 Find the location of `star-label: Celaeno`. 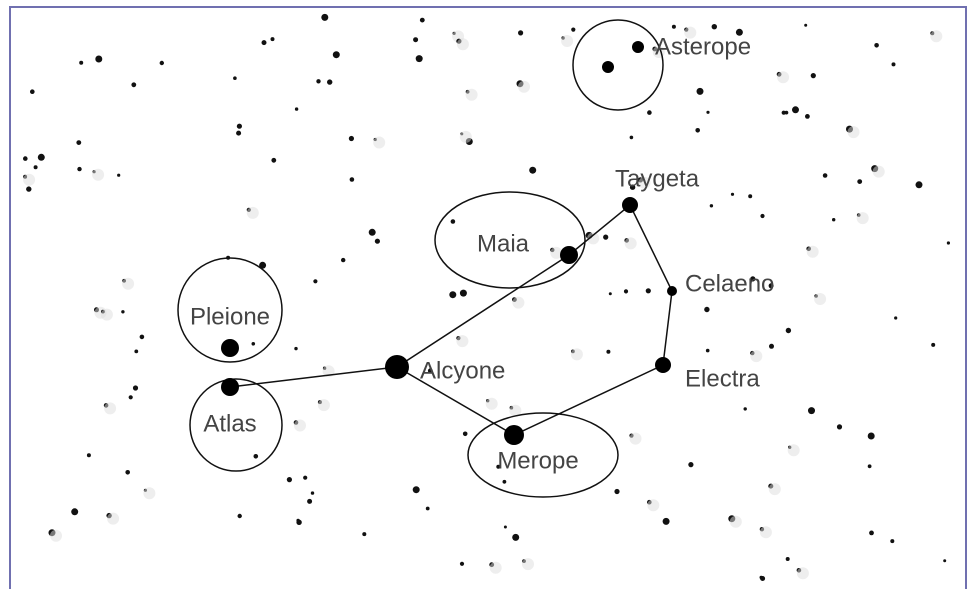

star-label: Celaeno is located at coordinates (729, 283).